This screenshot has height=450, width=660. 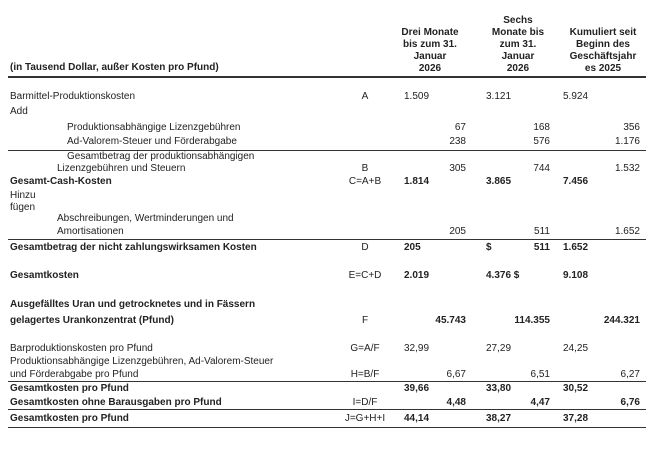 What do you see at coordinates (576, 348) in the screenshot?
I see `value-cell: 24,25` at bounding box center [576, 348].